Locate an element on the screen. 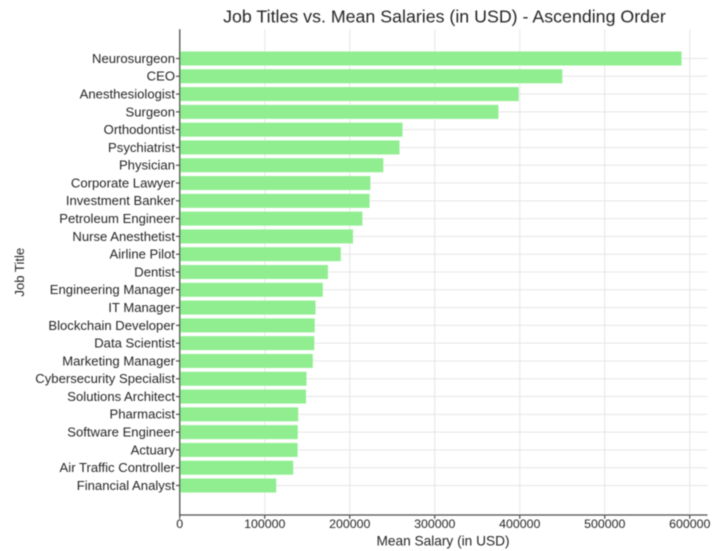 The image size is (720, 551). svg-text: Surgeon is located at coordinates (150, 111).